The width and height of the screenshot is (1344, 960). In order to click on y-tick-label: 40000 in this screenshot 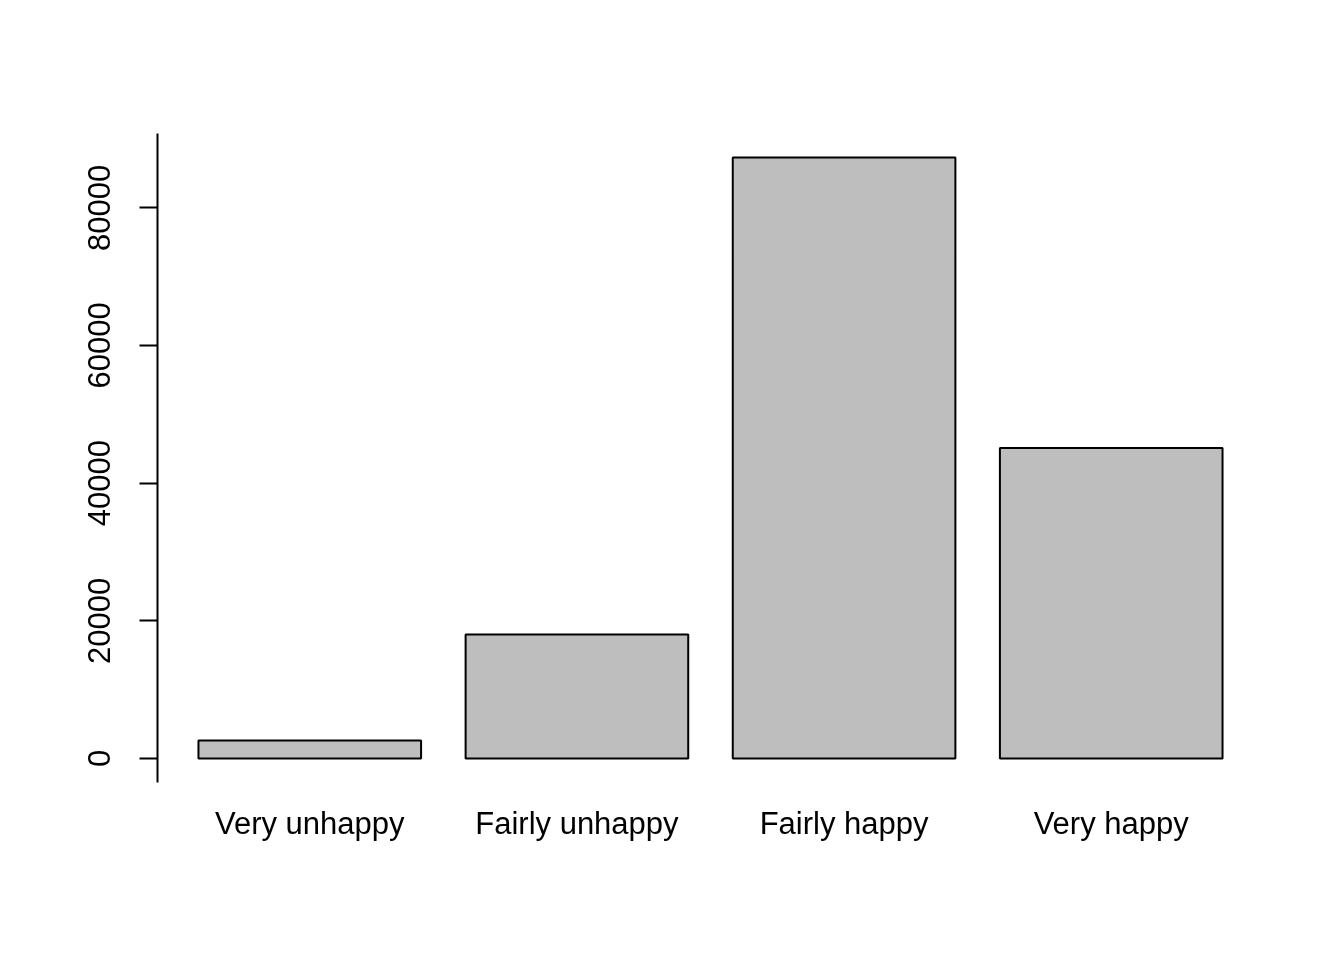, I will do `click(100, 483)`.